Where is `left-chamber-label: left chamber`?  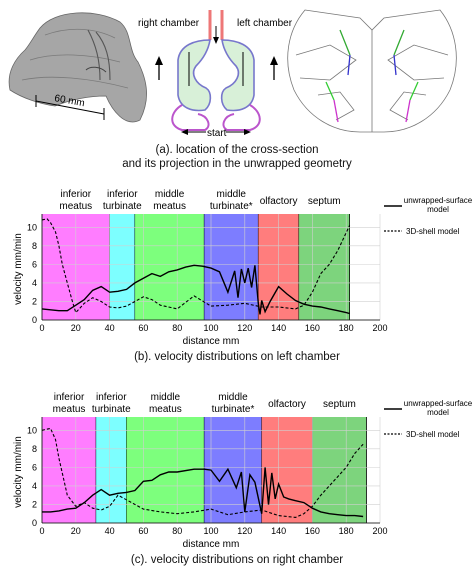
left-chamber-label: left chamber is located at coordinates (265, 23).